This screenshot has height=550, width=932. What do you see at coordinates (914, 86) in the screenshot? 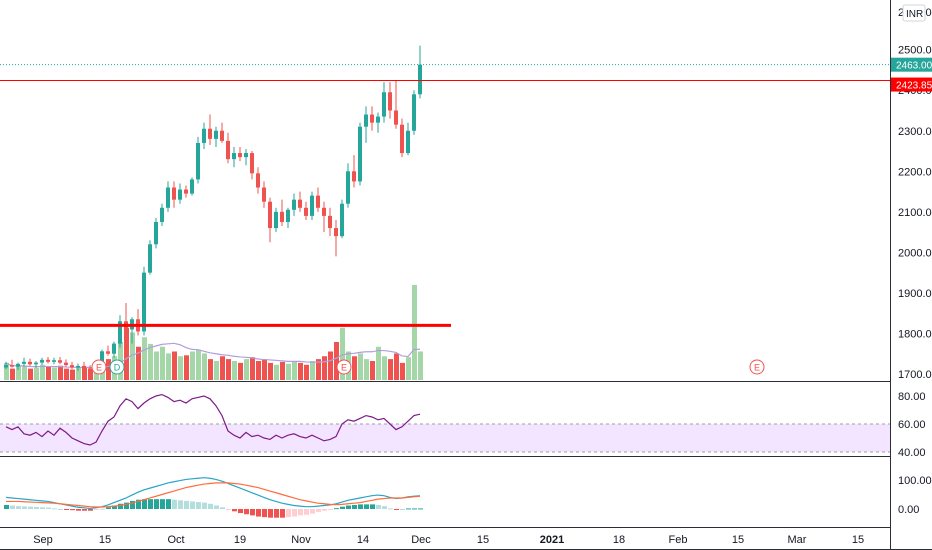
I see `svg-text: 2423.85` at bounding box center [914, 86].